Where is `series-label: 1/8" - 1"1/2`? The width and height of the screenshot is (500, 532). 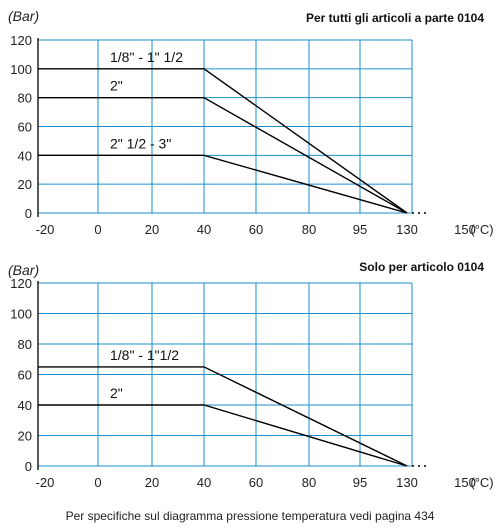
series-label: 1/8" - 1"1/2 is located at coordinates (144, 355).